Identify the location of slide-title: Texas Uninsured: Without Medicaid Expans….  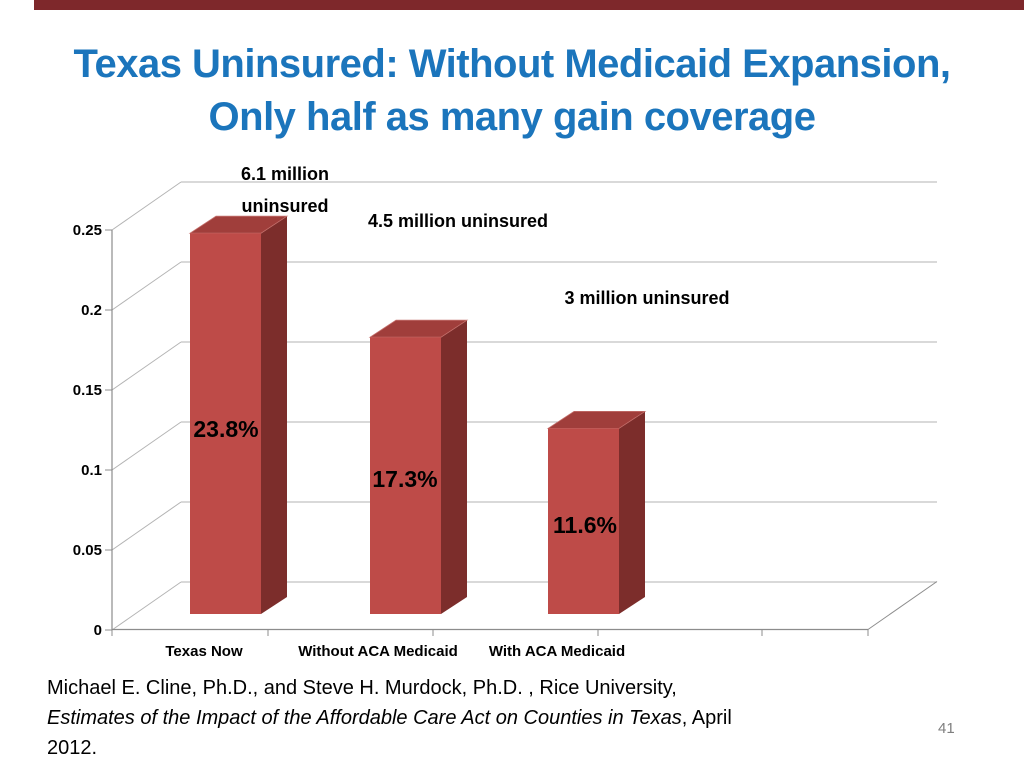
(512, 91).